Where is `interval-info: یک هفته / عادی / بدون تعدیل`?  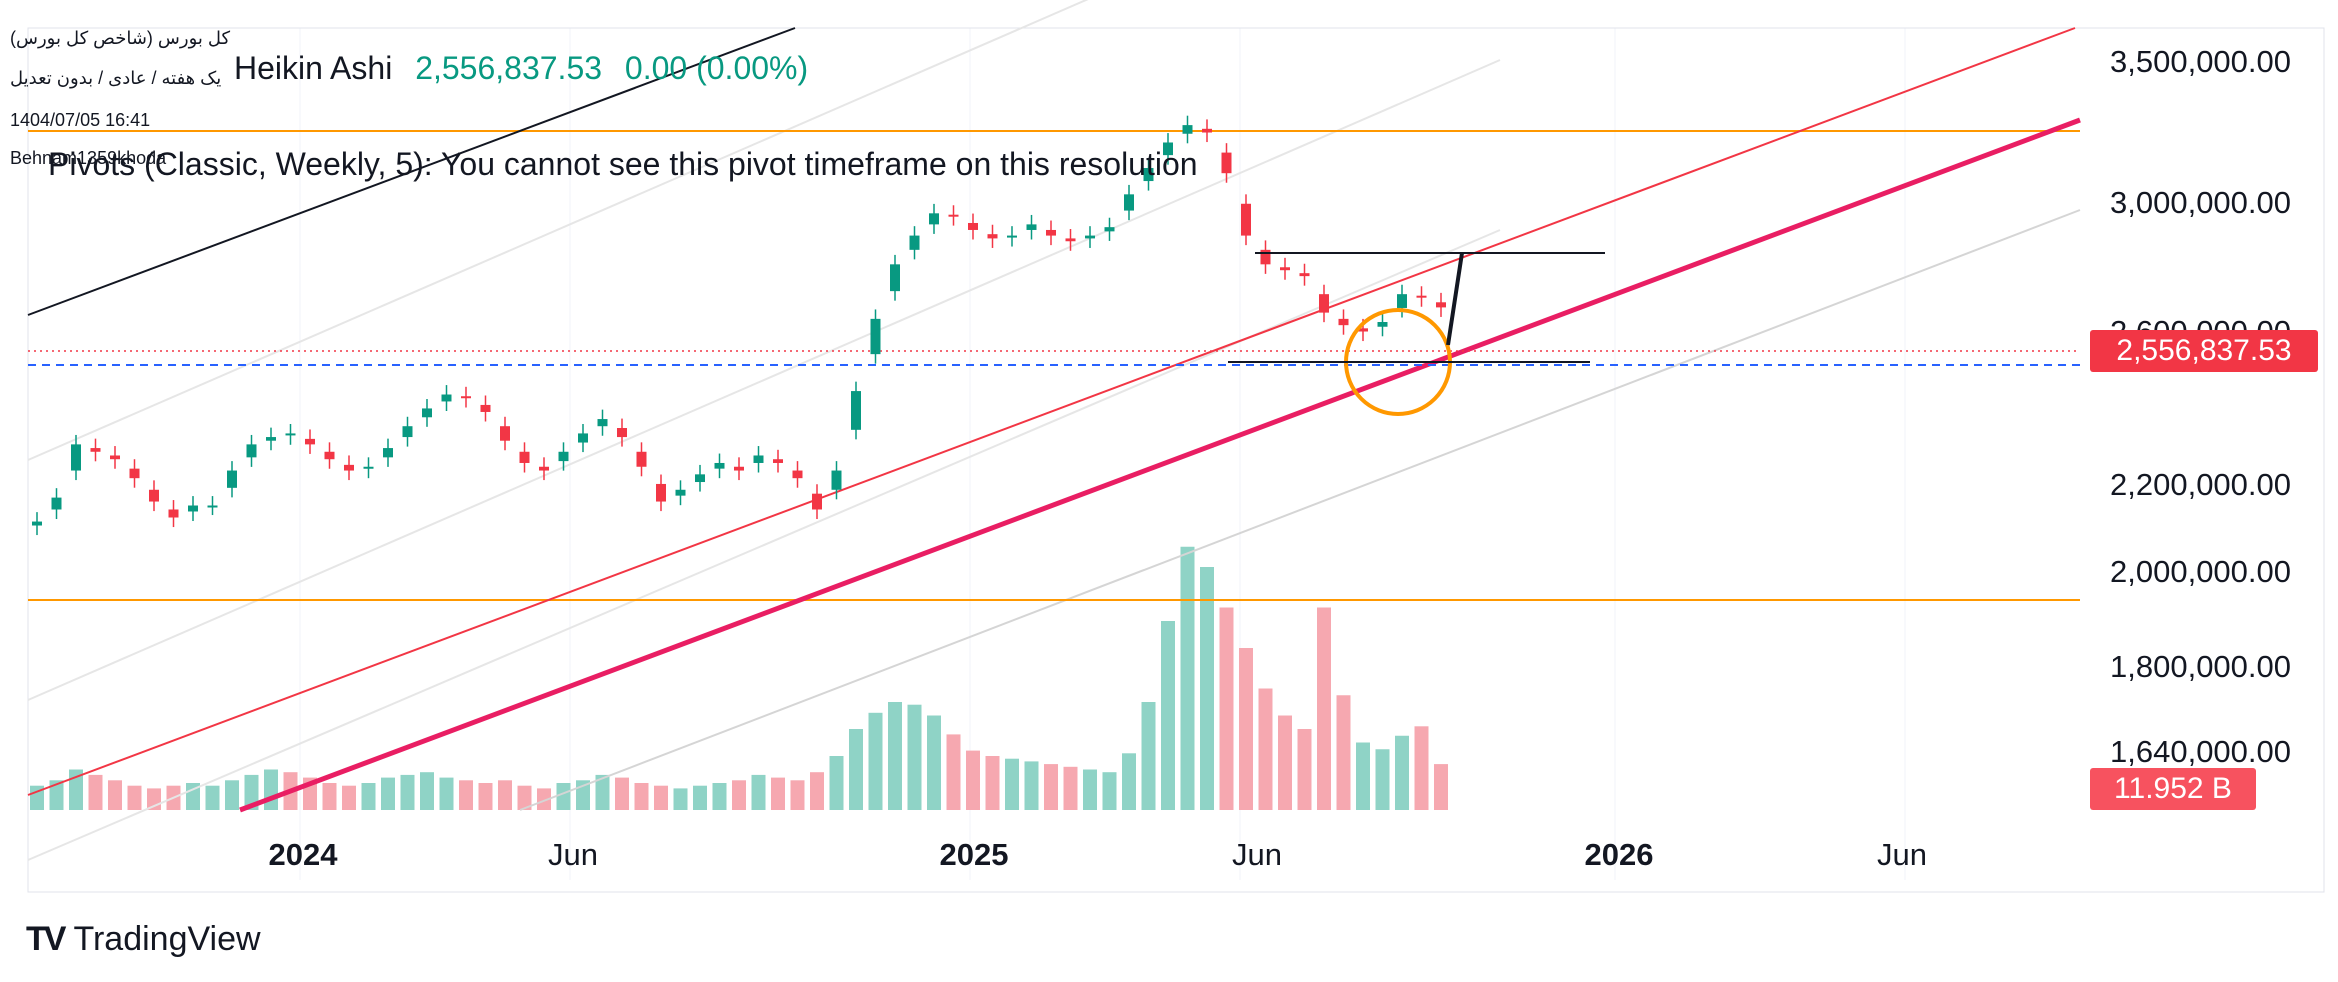 interval-info: یک هفته / عادی / بدون تعدیل is located at coordinates (116, 78).